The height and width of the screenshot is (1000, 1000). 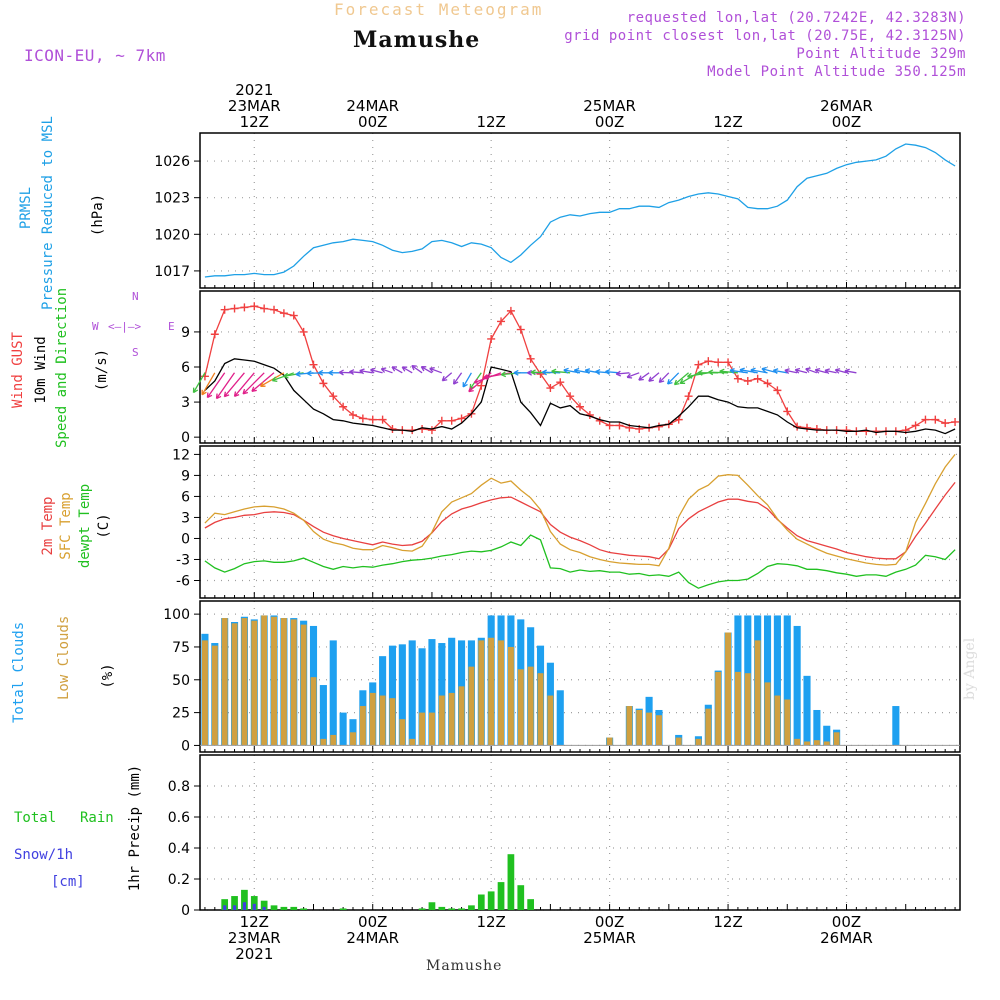 What do you see at coordinates (44, 855) in the screenshot?
I see `snow-label: Snow/1h` at bounding box center [44, 855].